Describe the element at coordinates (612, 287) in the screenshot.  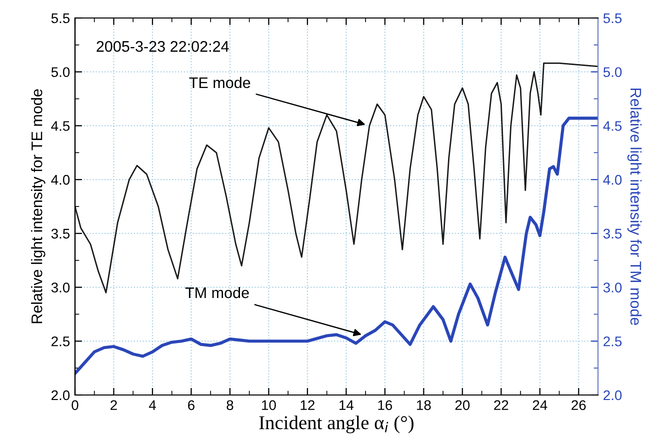
I see `y2-tick-label: 3.0` at that location.